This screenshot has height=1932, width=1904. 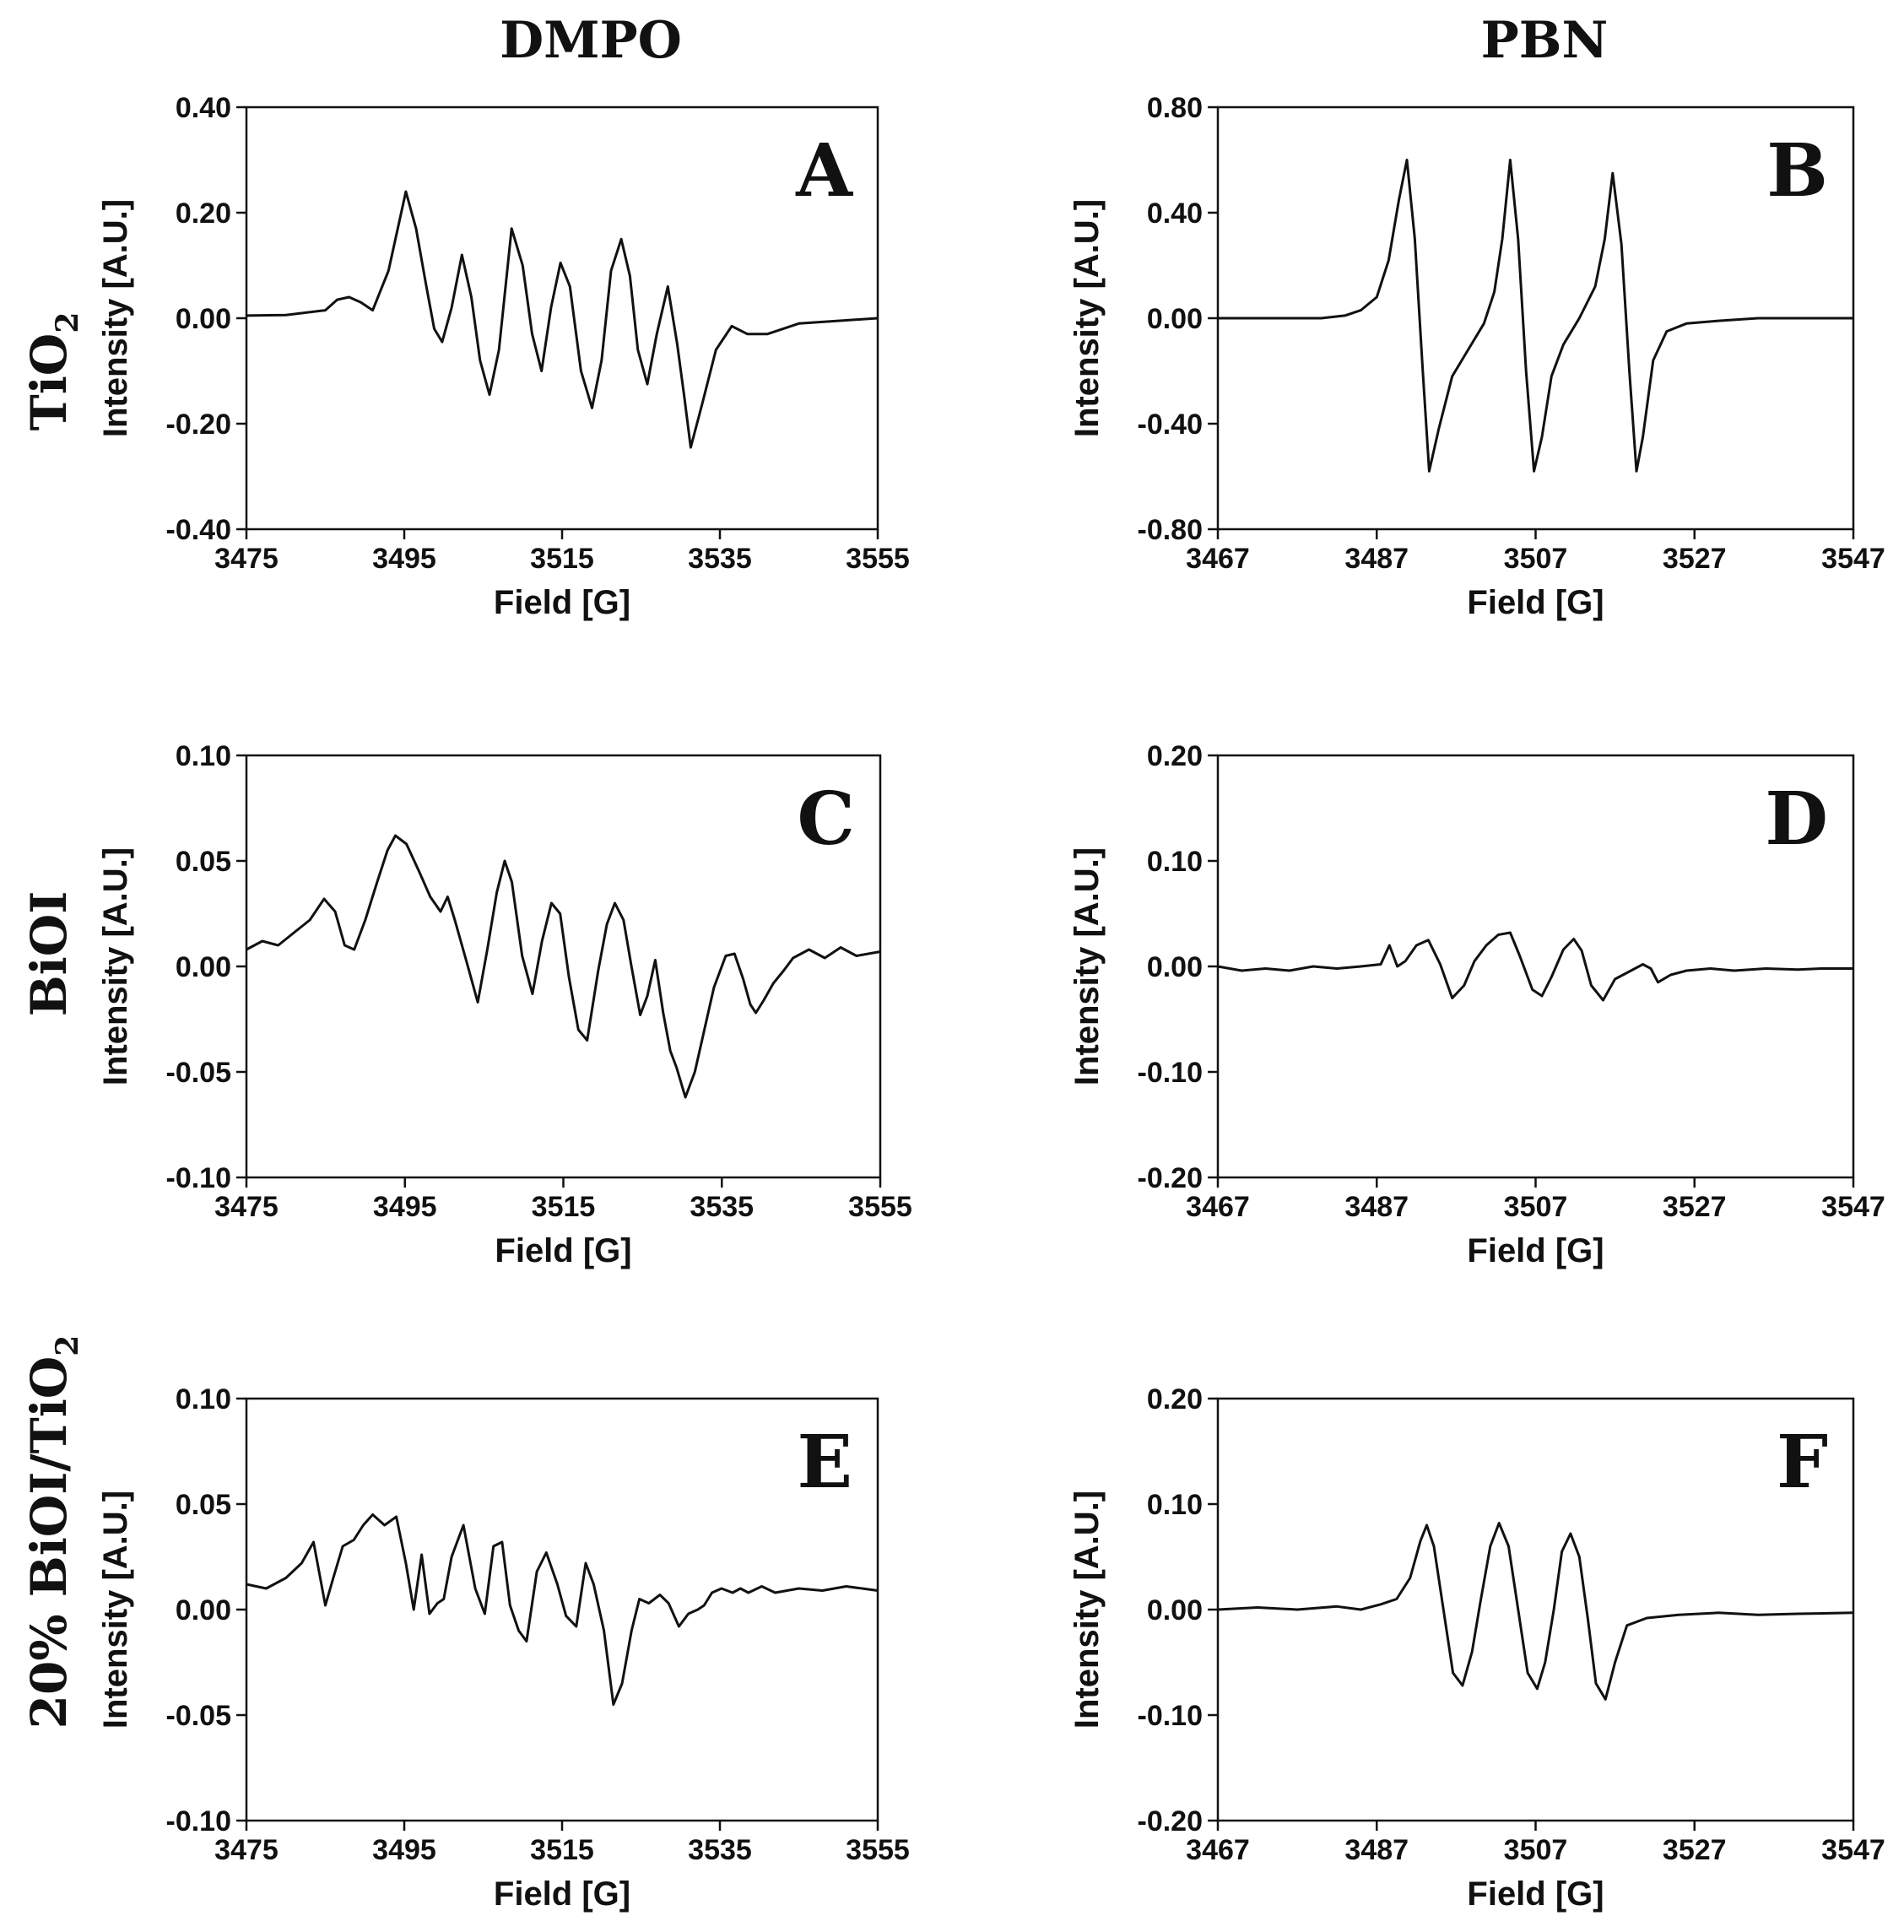 I want to click on column-header-pbn: PBN, so click(x=1545, y=40).